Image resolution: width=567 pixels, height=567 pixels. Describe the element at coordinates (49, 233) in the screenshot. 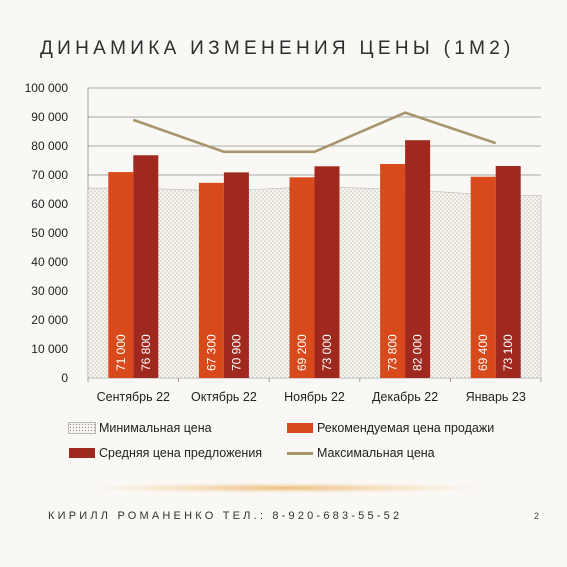

I see `y-tick-label: 50 000` at that location.